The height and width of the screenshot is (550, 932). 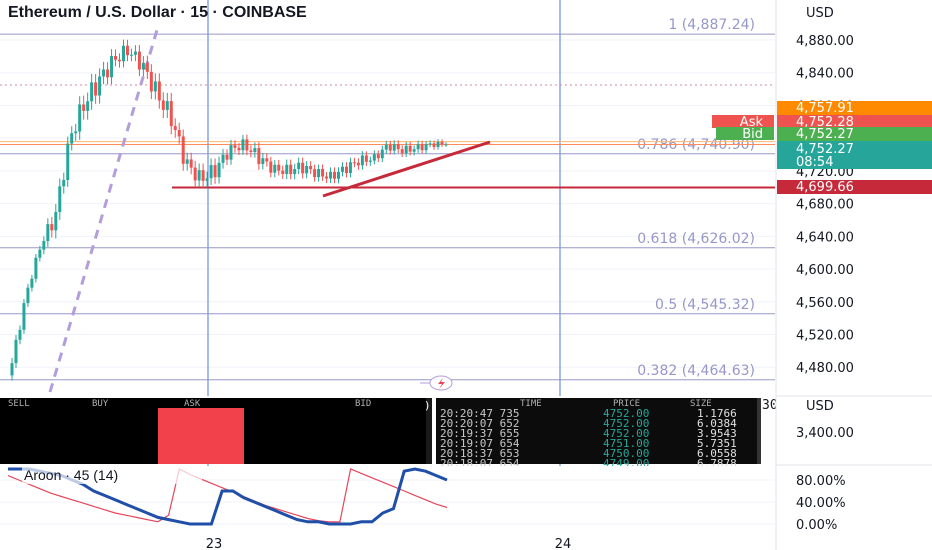 What do you see at coordinates (387, 543) in the screenshot?
I see `time-axis` at bounding box center [387, 543].